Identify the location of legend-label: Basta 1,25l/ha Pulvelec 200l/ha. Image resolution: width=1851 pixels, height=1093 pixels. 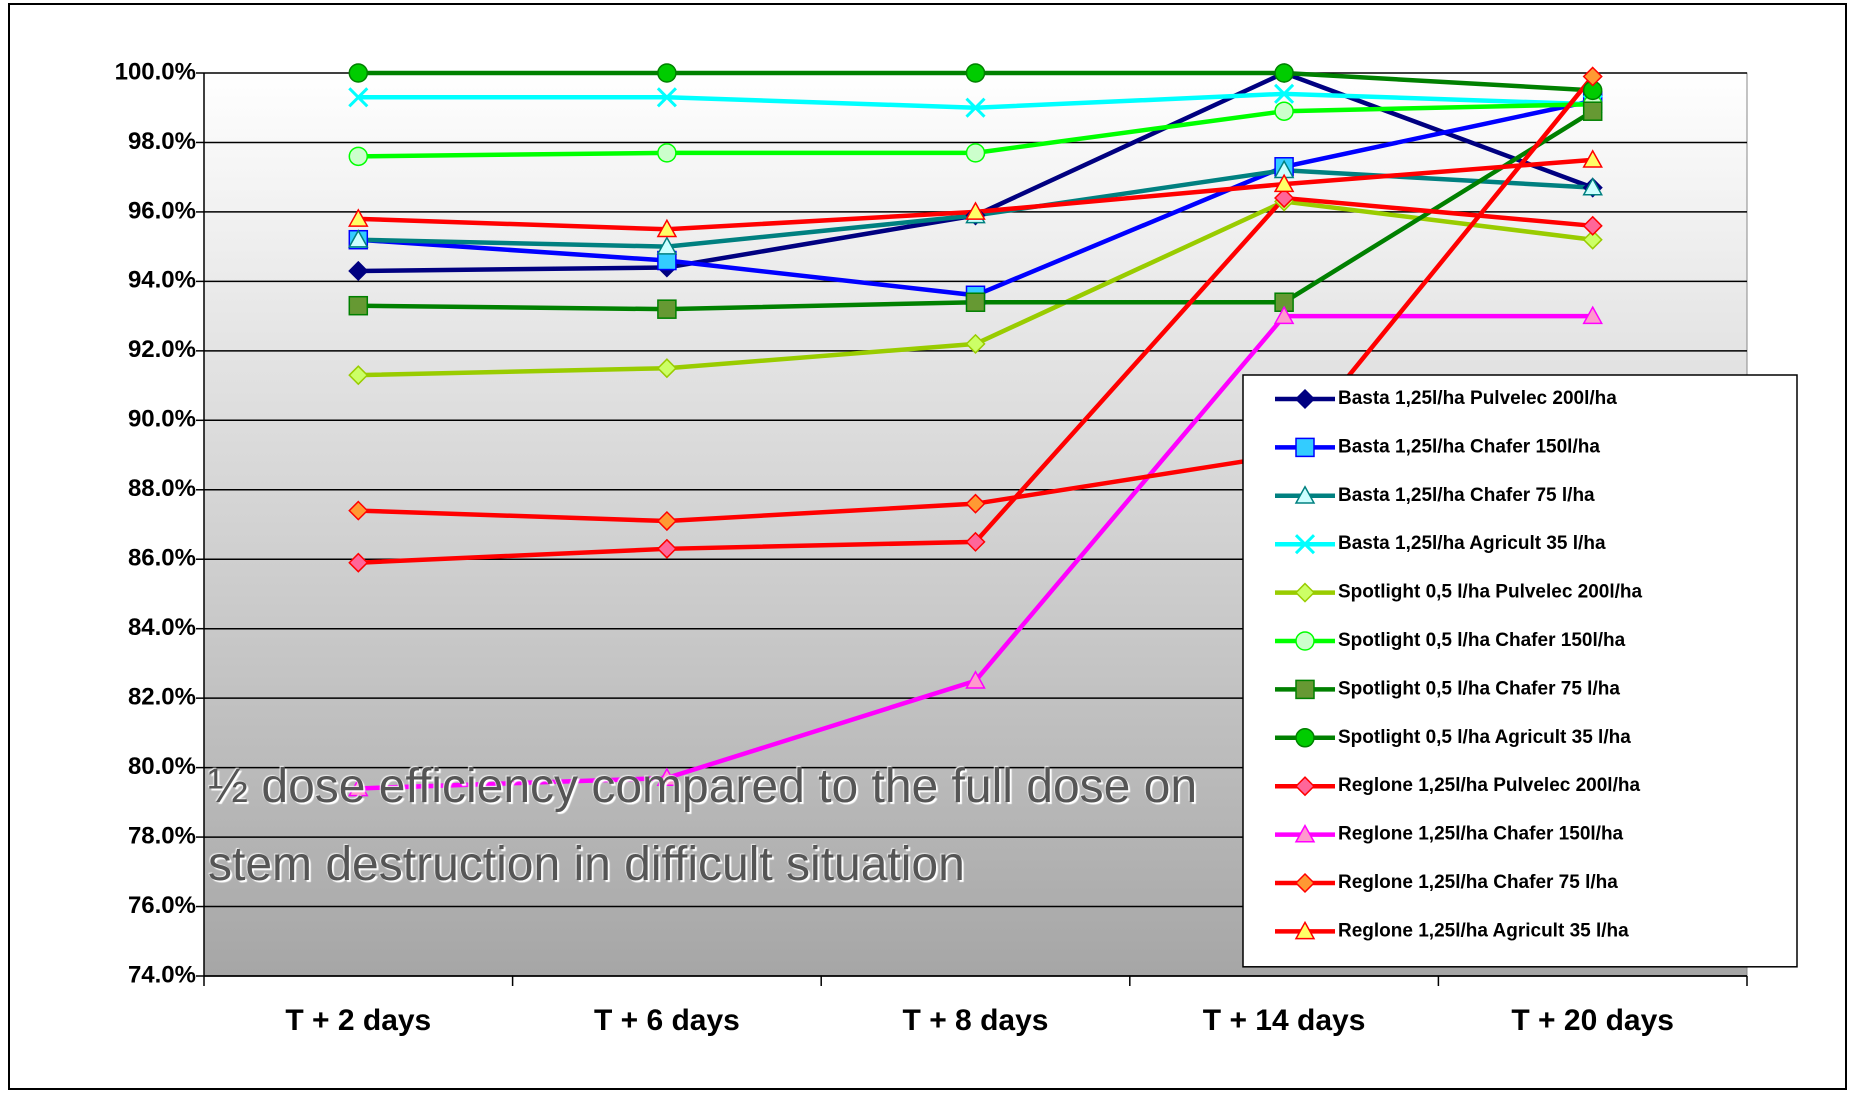
(1477, 398).